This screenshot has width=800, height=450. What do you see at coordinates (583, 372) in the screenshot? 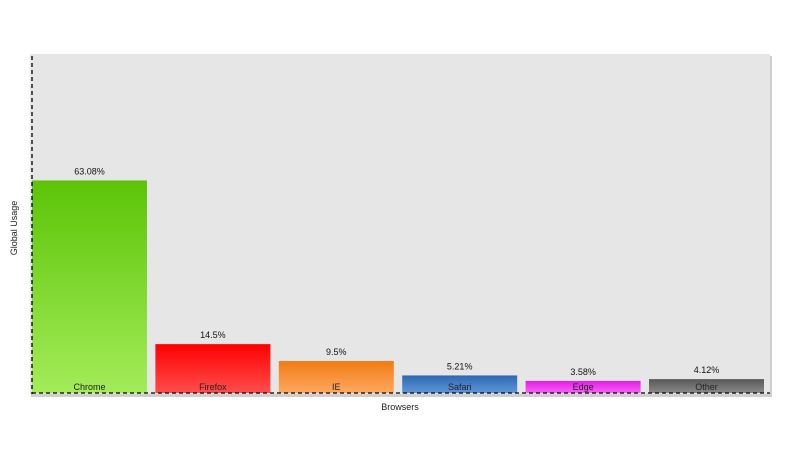
I see `data-label-edge: 3.58%` at bounding box center [583, 372].